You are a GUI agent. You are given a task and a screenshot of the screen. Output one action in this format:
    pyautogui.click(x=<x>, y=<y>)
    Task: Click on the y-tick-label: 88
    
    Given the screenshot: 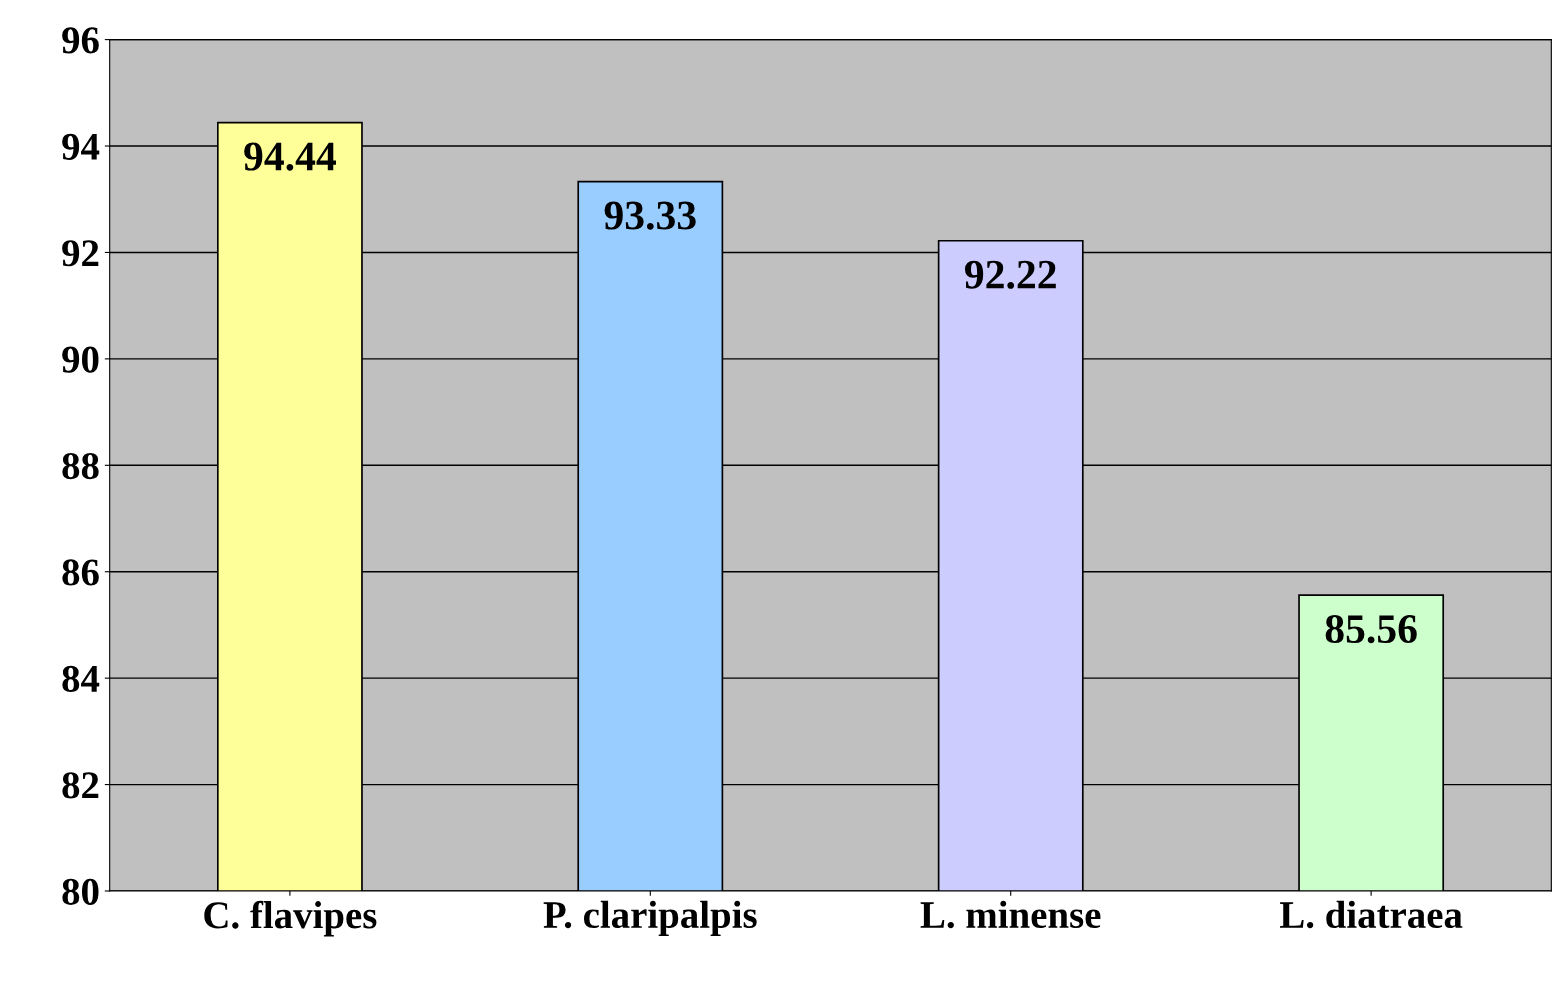 What is the action you would take?
    pyautogui.click(x=80, y=466)
    